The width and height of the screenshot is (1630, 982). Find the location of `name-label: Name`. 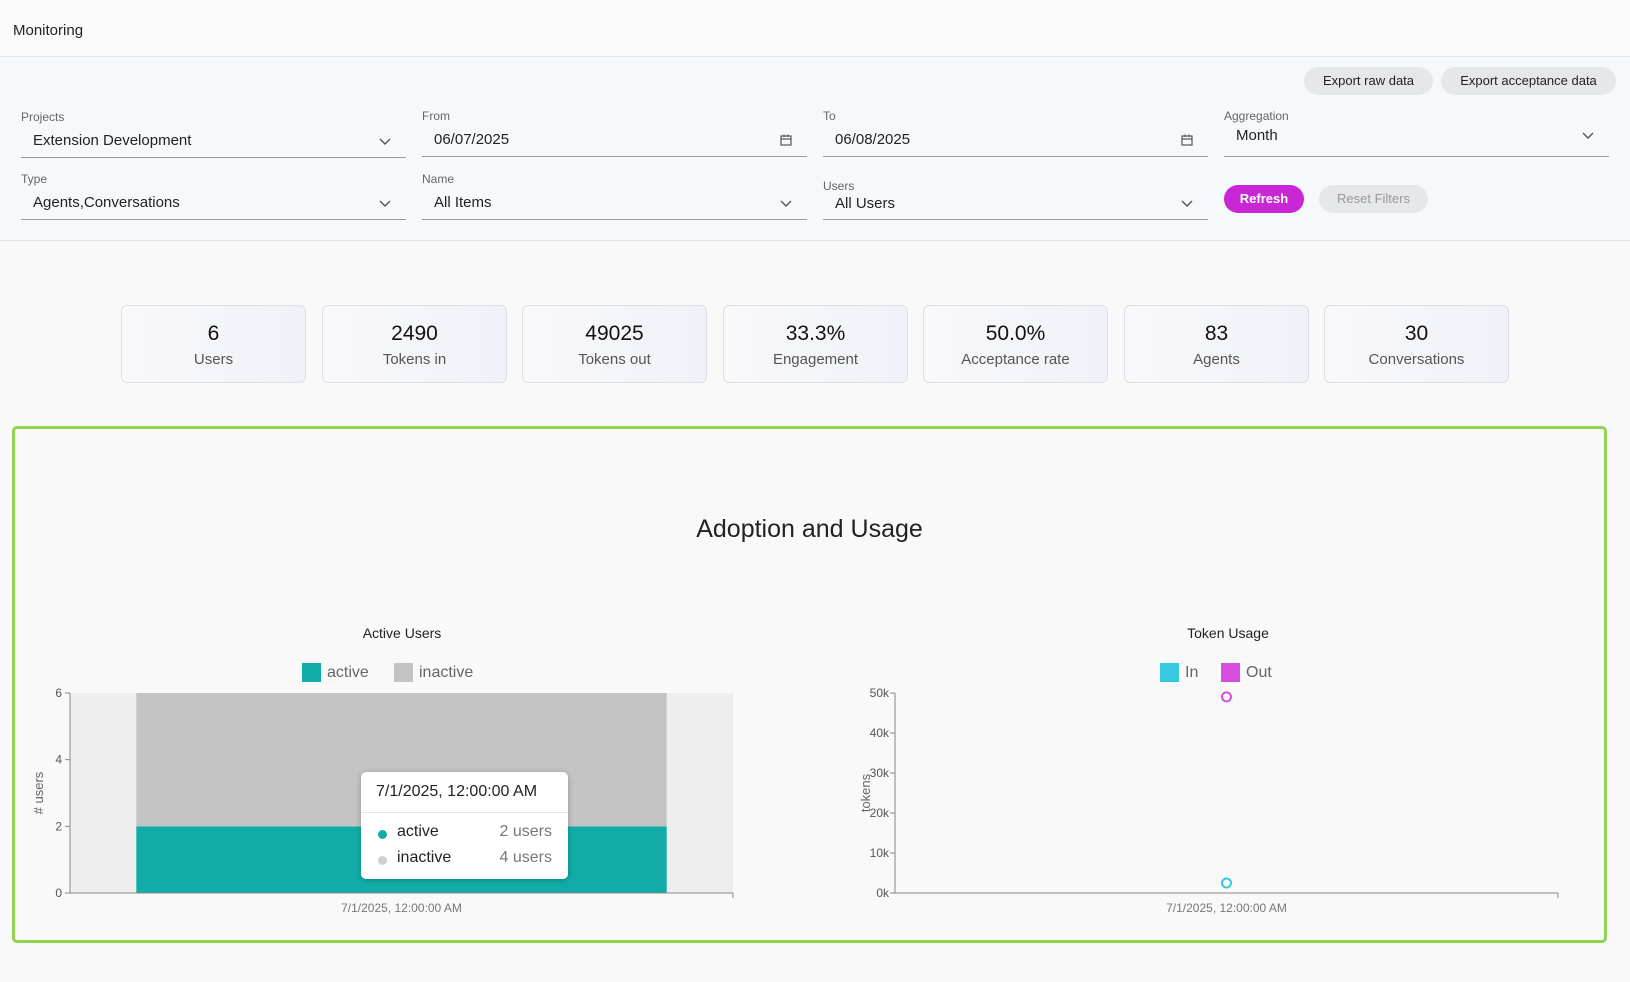

name-label: Name is located at coordinates (438, 179).